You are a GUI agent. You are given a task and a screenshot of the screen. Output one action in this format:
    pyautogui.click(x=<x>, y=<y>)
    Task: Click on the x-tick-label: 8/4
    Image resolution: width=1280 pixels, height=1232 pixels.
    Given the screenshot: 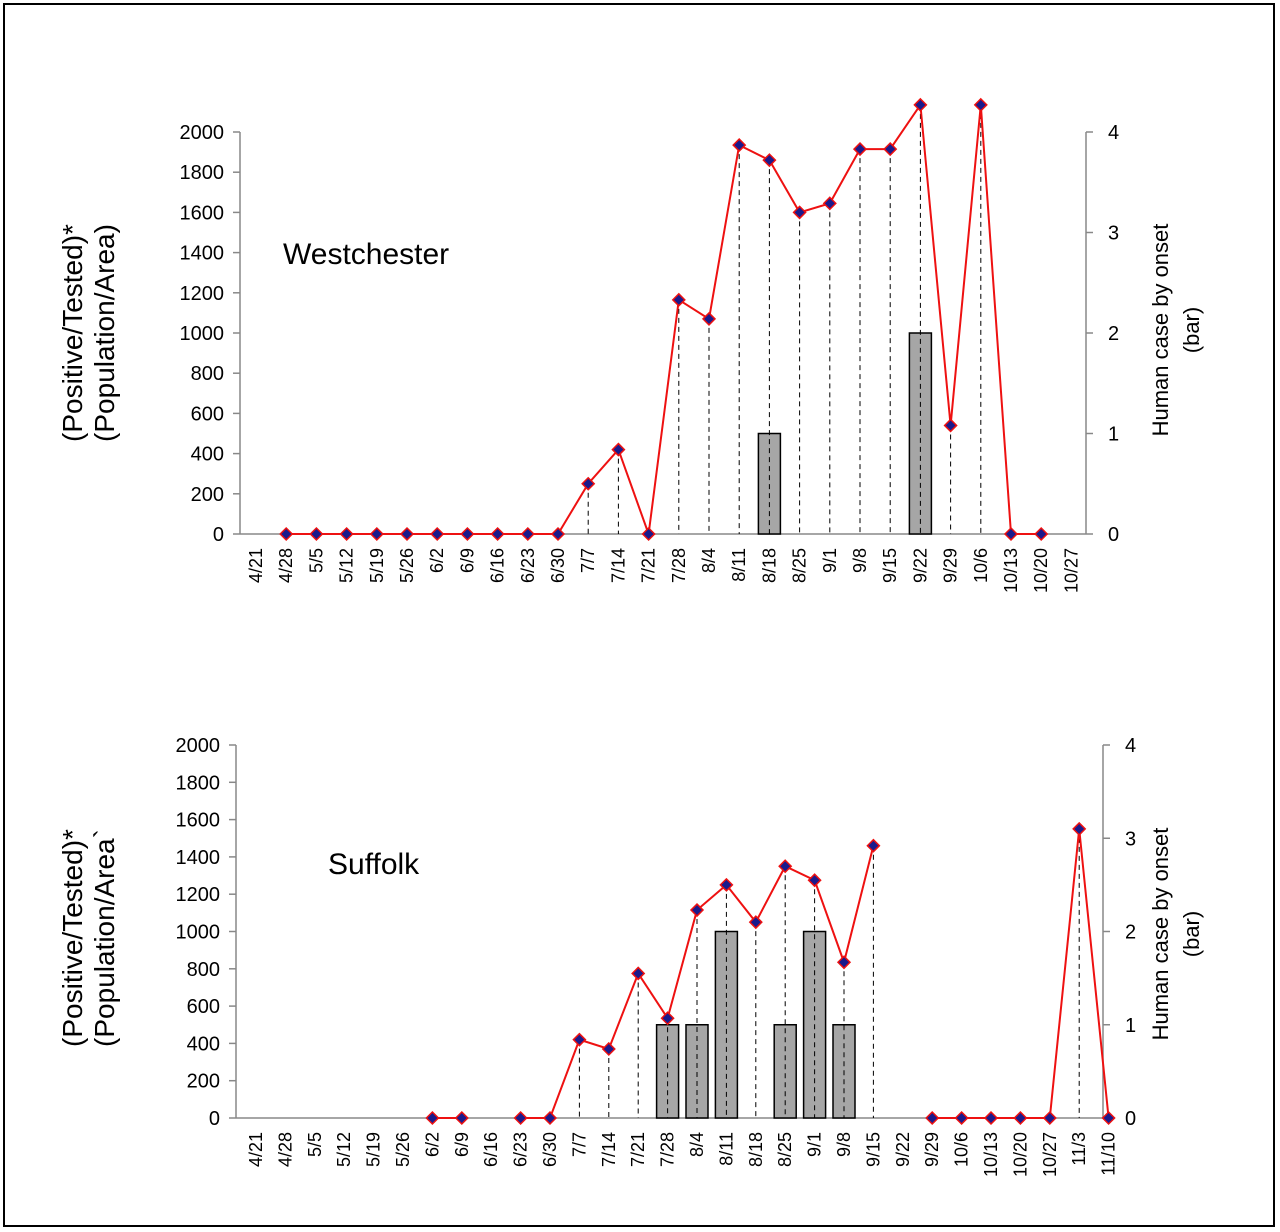 What is the action you would take?
    pyautogui.click(x=697, y=1144)
    